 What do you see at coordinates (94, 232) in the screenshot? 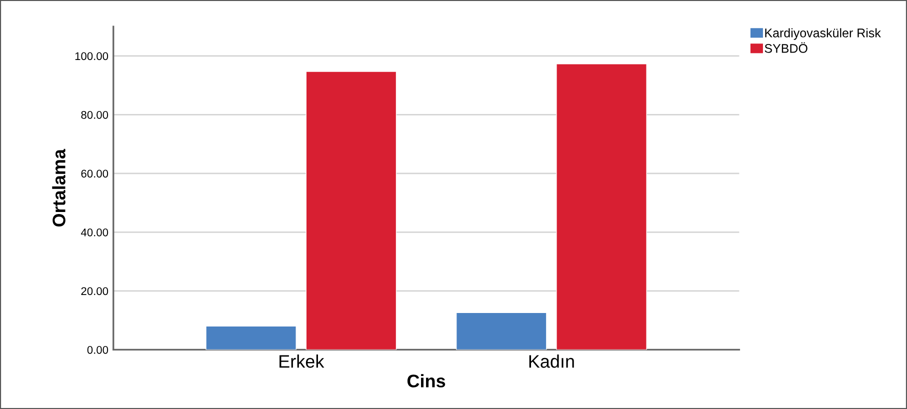
I see `y-tick-label: 40.00` at bounding box center [94, 232].